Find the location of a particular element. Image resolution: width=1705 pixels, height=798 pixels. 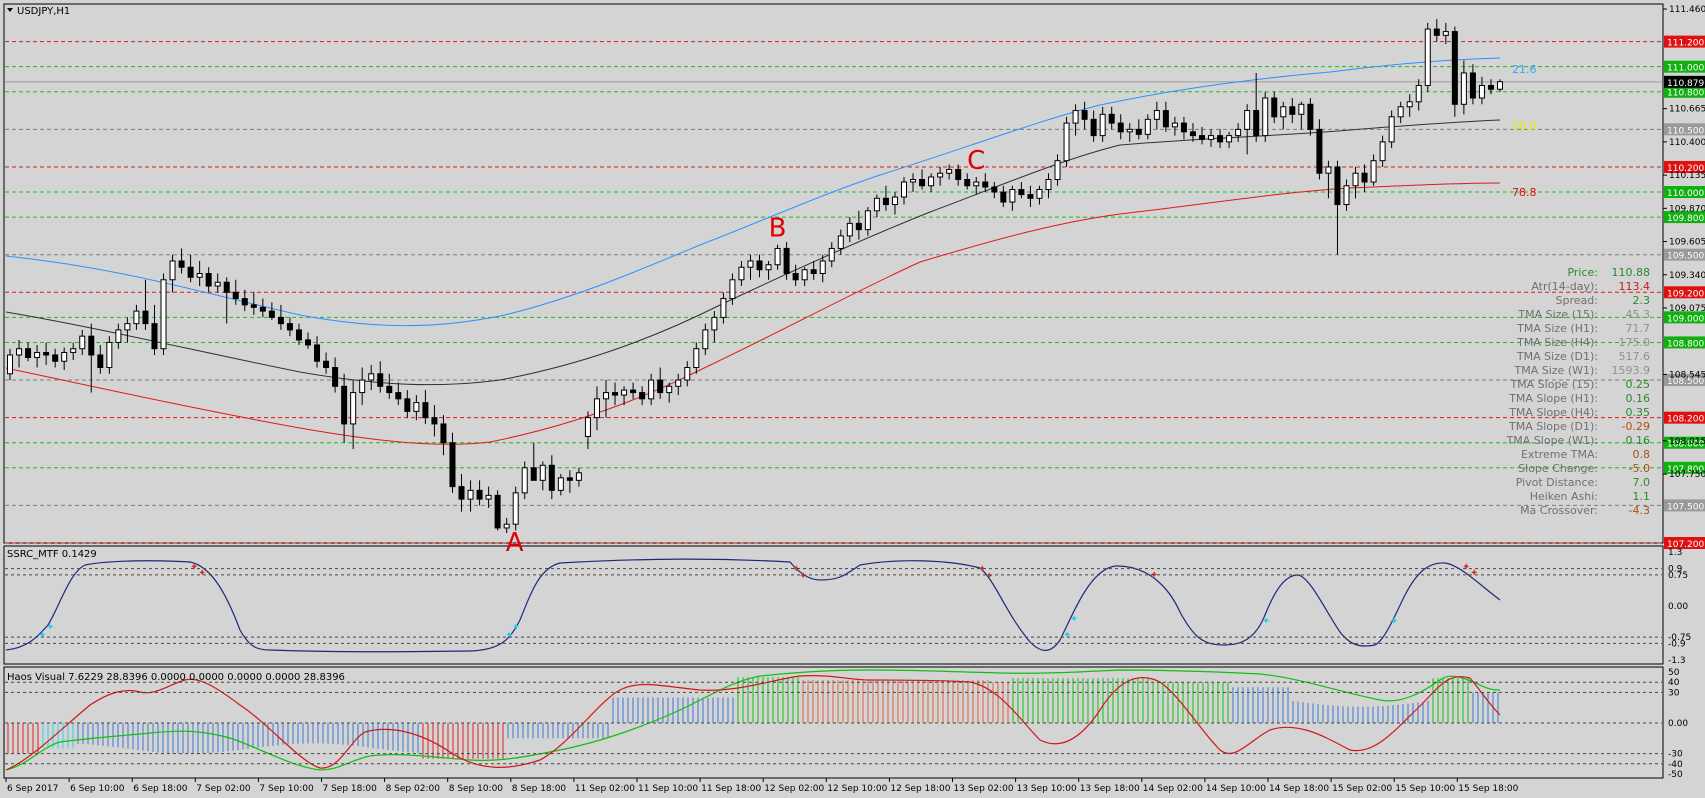

price-axis-label: 109.605 is located at coordinates (1687, 243).